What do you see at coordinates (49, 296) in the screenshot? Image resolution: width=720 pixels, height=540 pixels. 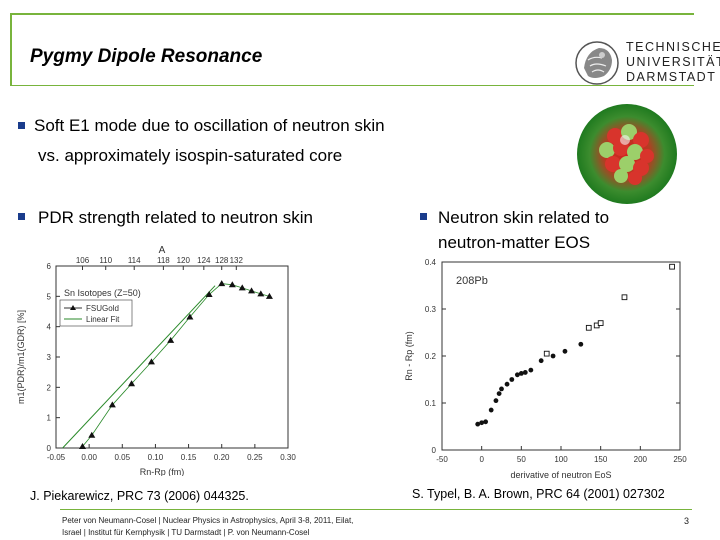 I see `y-tick-label: 5` at bounding box center [49, 296].